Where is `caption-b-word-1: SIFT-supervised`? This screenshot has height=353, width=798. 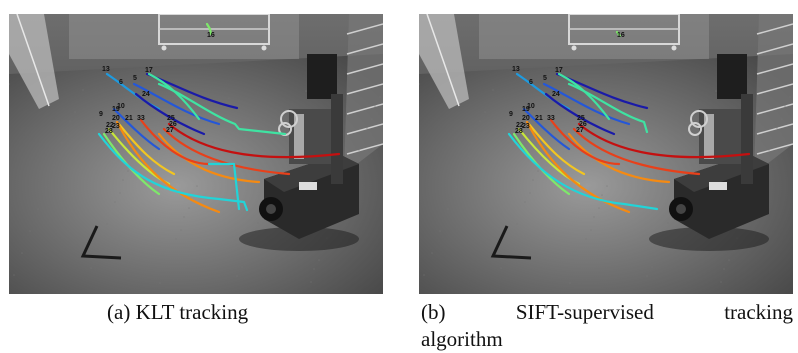
caption-b-word-1: SIFT-supervised is located at coordinates (584, 312).